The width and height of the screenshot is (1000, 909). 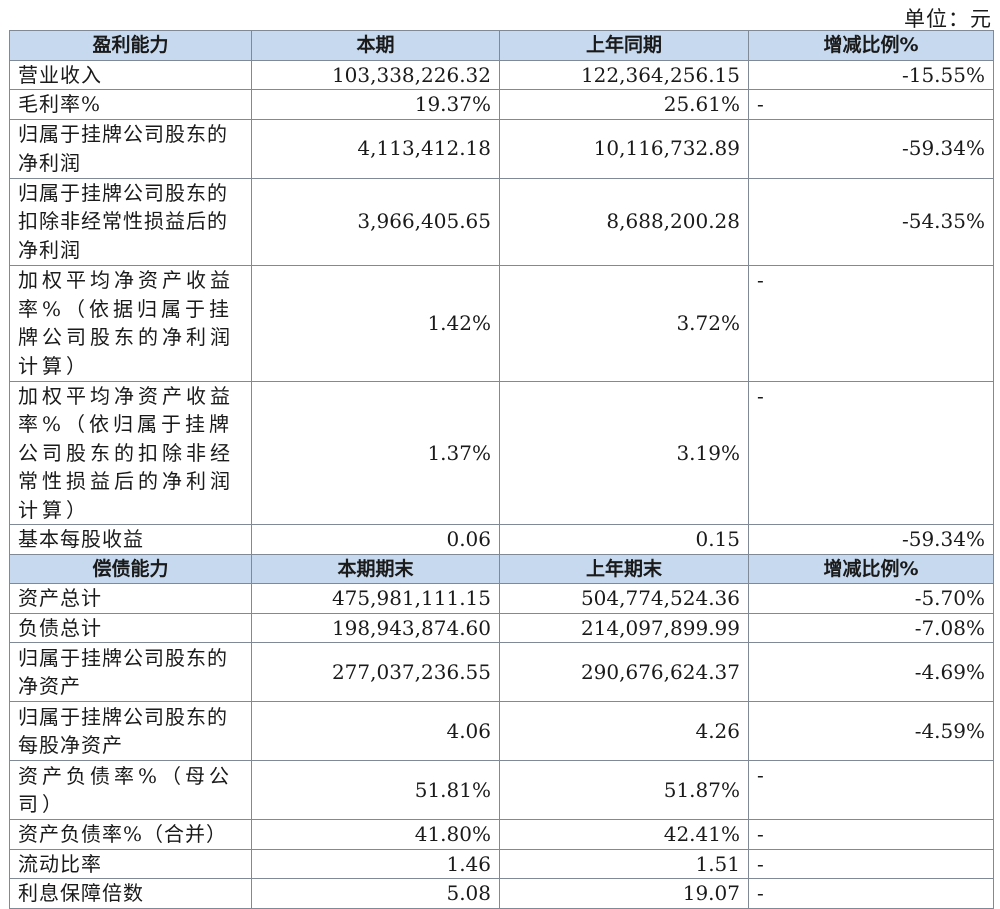 What do you see at coordinates (375, 452) in the screenshot?
I see `current-value: 1.37%` at bounding box center [375, 452].